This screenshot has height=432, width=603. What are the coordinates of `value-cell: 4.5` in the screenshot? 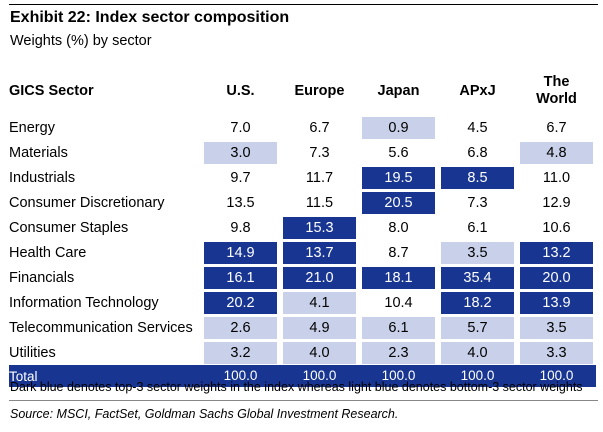 It's located at (477, 127).